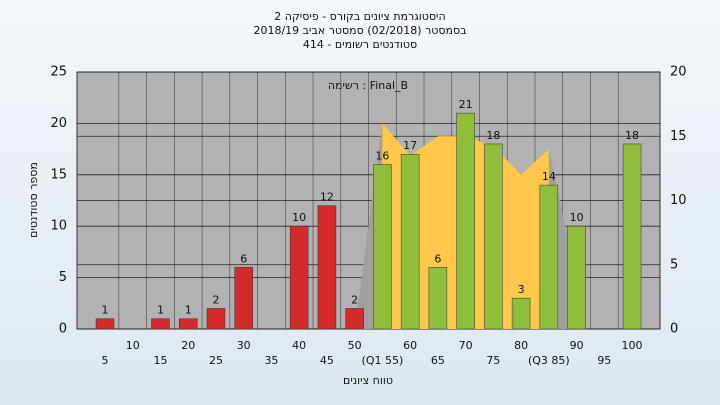 This screenshot has width=720, height=405. What do you see at coordinates (466, 345) in the screenshot?
I see `x-tick-label: 70` at bounding box center [466, 345].